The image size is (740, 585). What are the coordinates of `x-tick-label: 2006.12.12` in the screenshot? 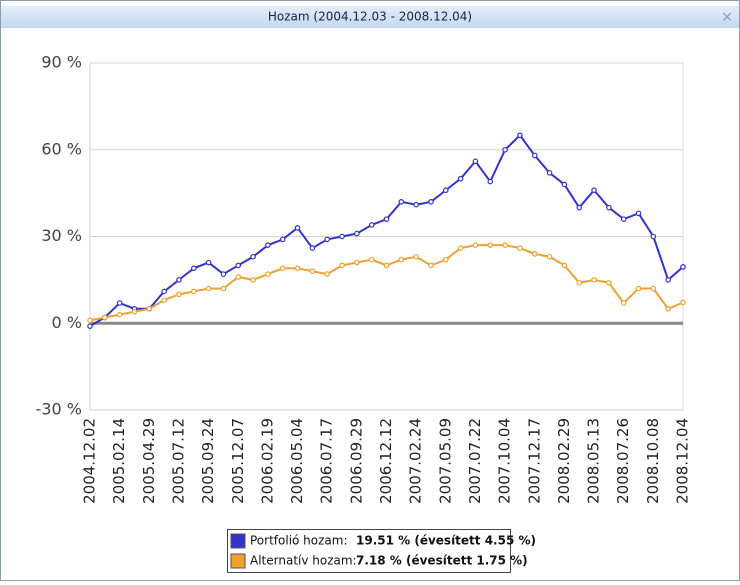 It's located at (386, 461).